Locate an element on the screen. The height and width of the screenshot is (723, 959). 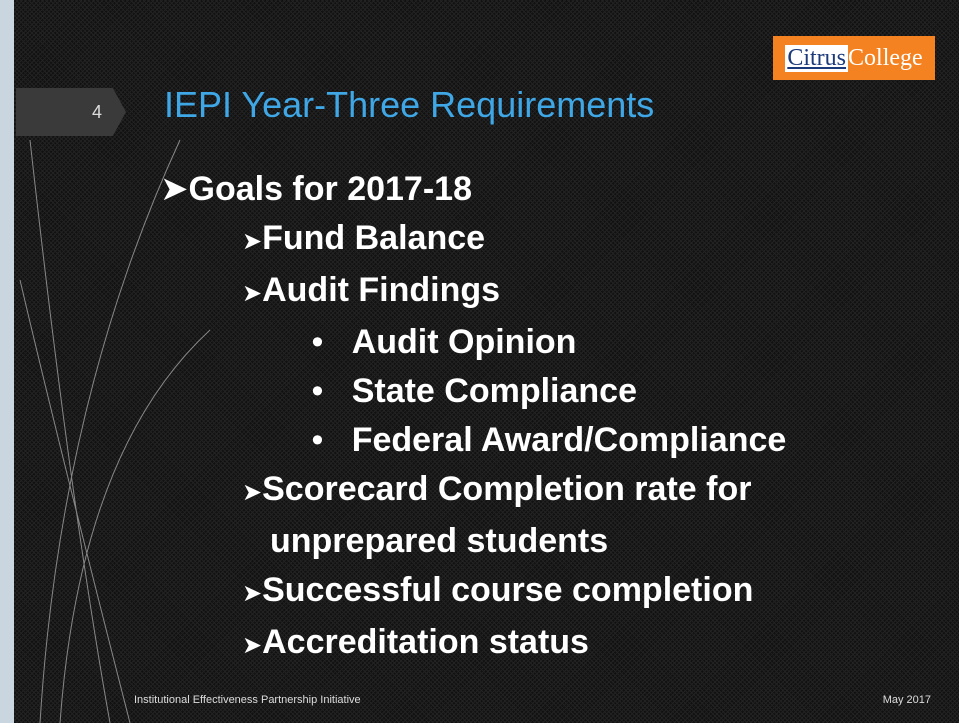
bullet-text: State Compliance is located at coordinates (494, 391).